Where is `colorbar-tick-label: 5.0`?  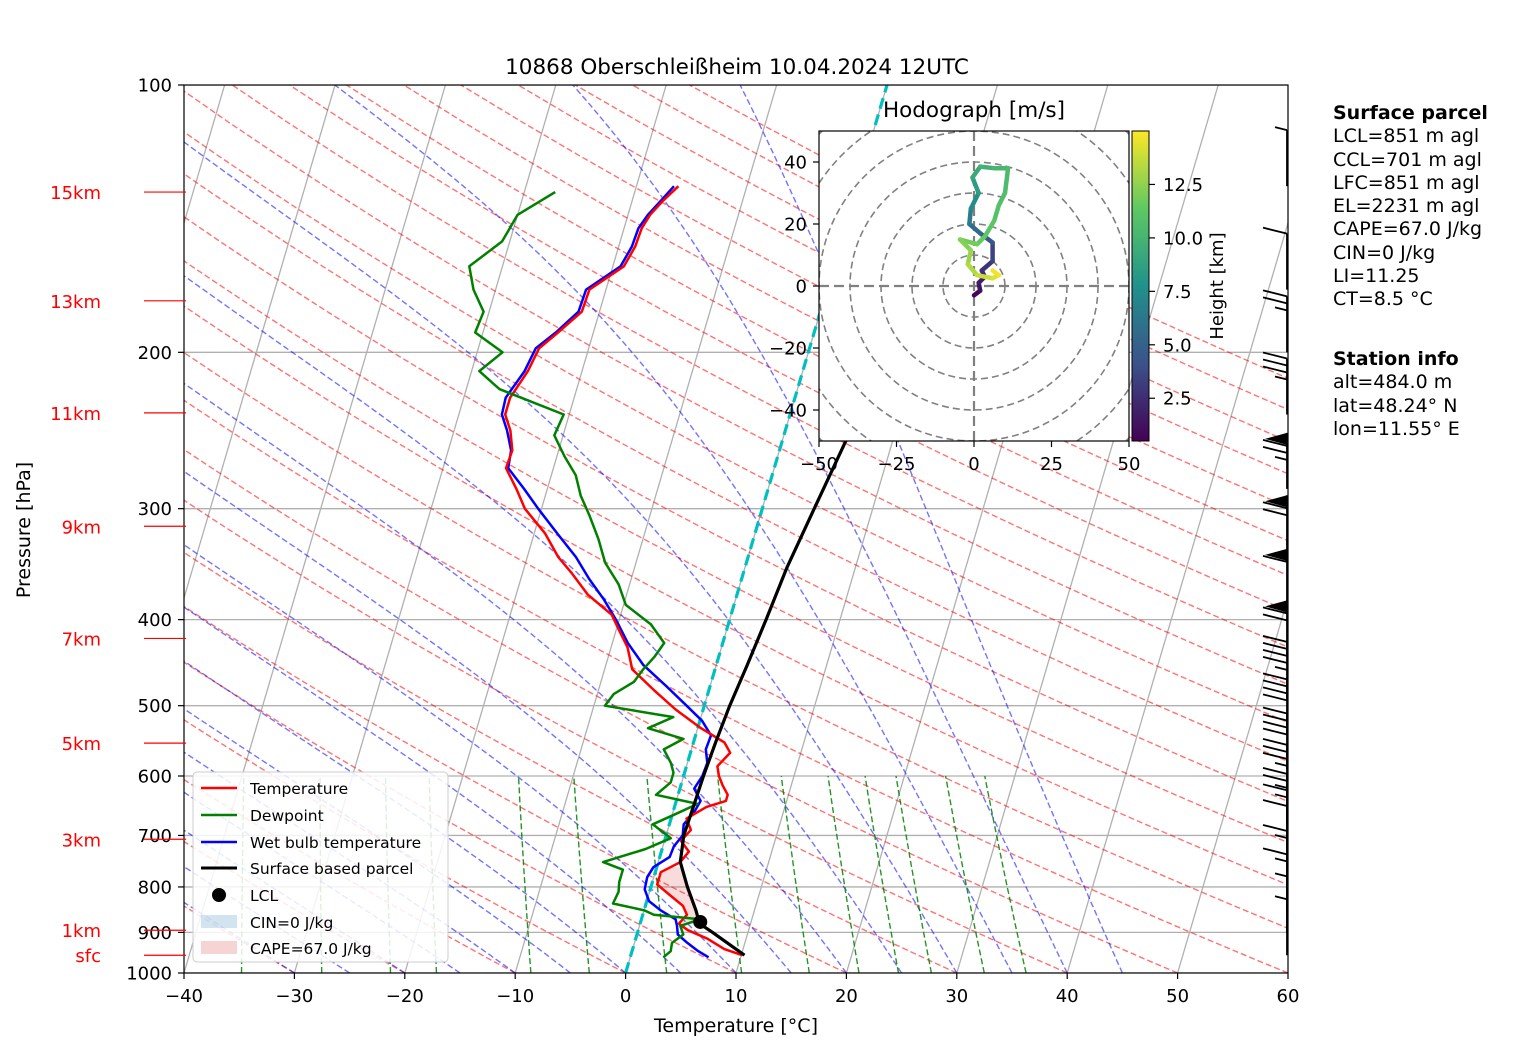
colorbar-tick-label: 5.0 is located at coordinates (1177, 345).